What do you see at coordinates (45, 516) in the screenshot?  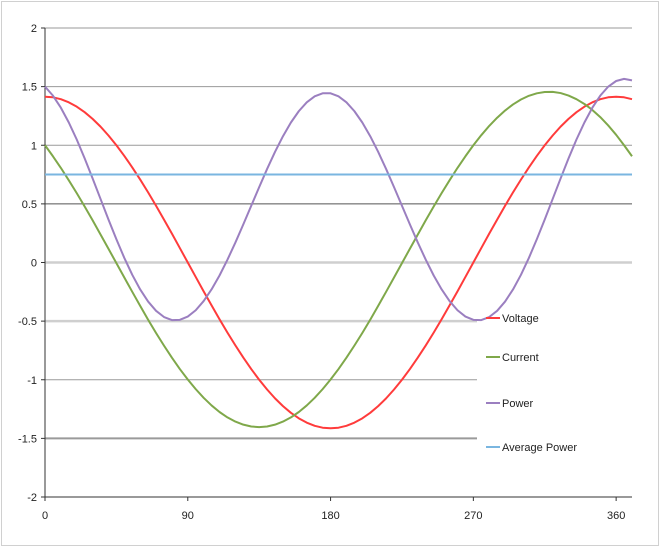 I see `x-tick-label: 0` at bounding box center [45, 516].